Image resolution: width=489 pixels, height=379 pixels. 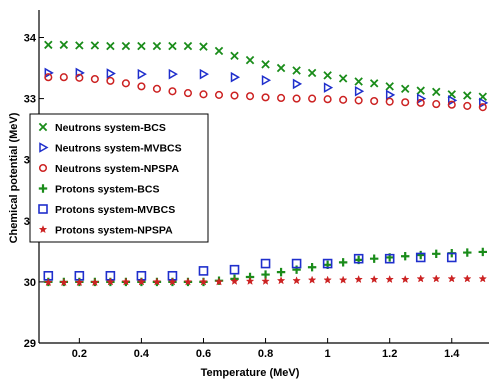 I want to click on x-tick-label: 0.6, so click(x=203, y=354).